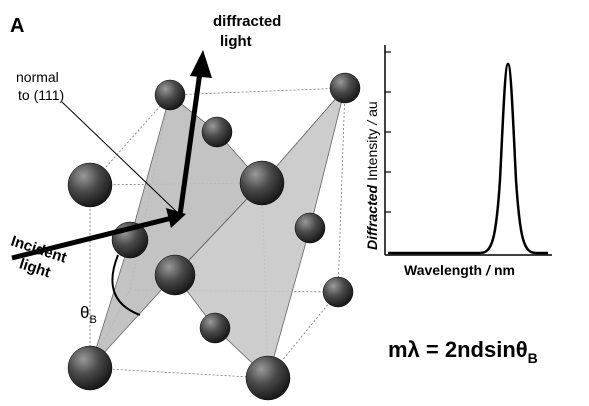  Describe the element at coordinates (126, 285) in the screenshot. I see `angle-arc` at that location.